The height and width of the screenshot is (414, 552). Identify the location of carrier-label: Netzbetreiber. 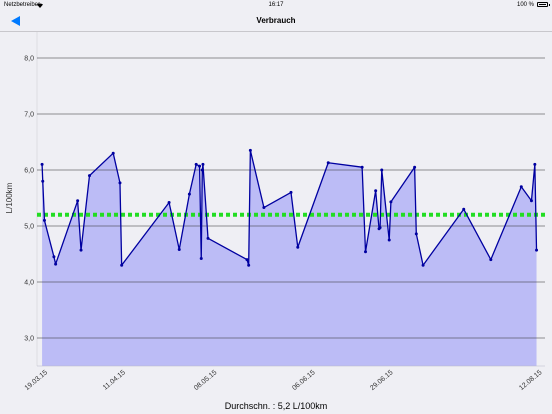
(22, 5).